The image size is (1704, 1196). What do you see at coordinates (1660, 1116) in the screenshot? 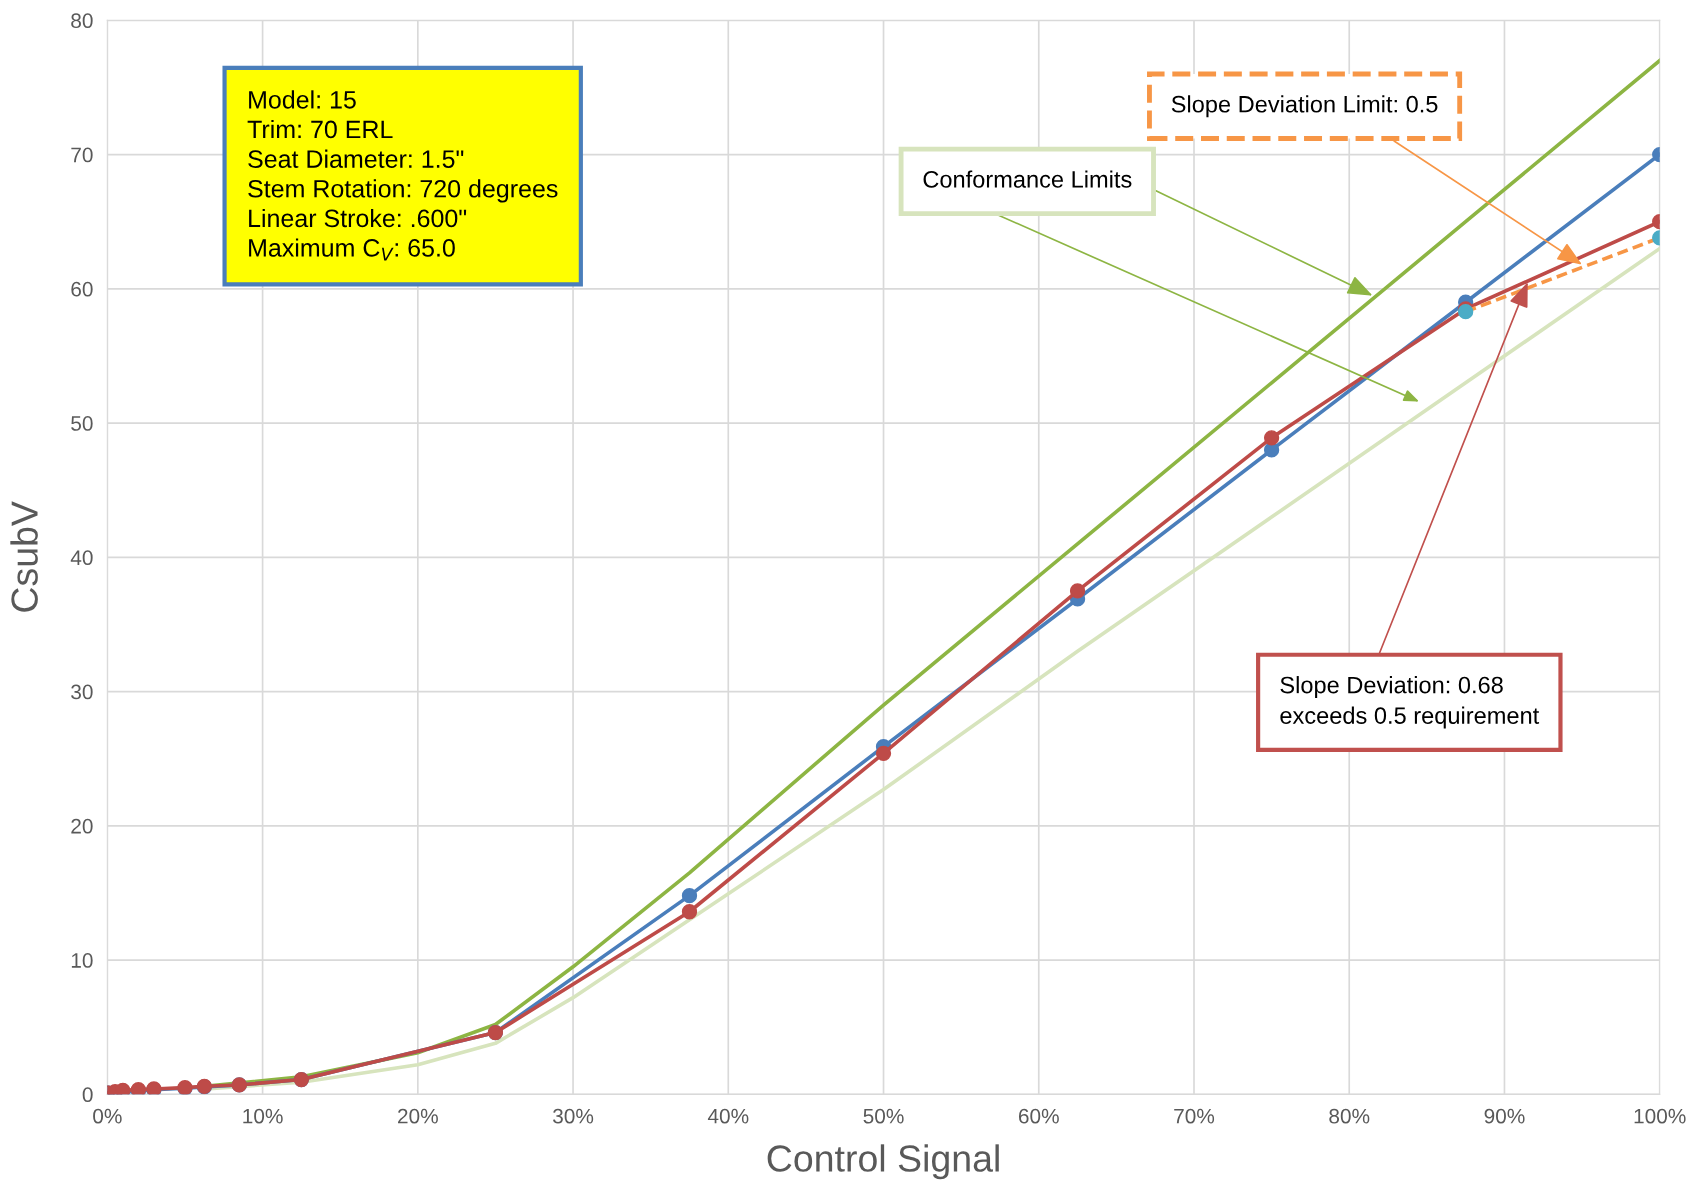
I see `x-tick-label: 100%` at bounding box center [1660, 1116].